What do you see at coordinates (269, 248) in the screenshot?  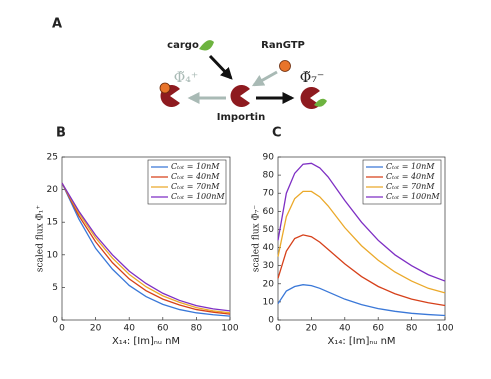 I see `y-tick-label: 40` at bounding box center [269, 248].